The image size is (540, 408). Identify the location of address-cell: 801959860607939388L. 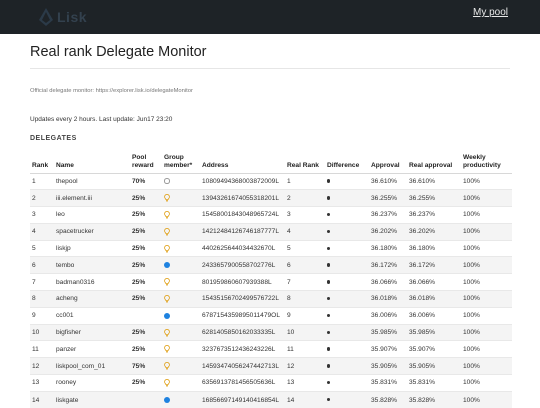
(242, 282).